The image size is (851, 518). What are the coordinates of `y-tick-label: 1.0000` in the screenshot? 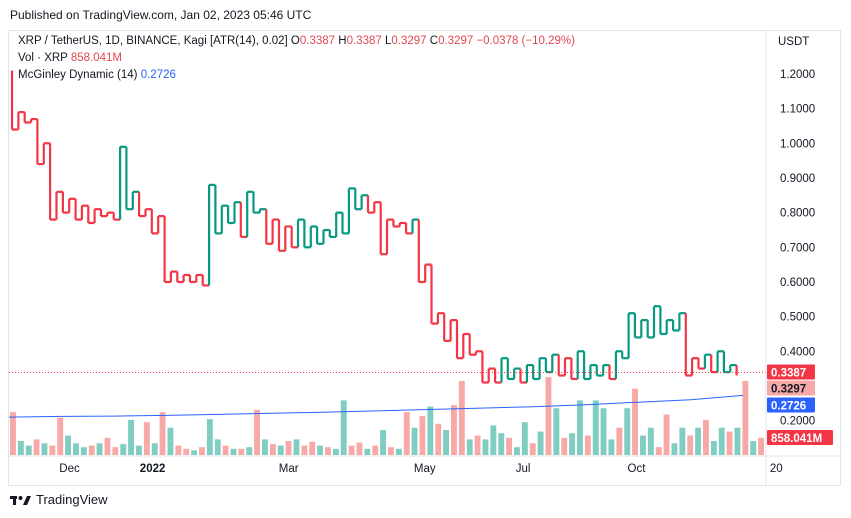 It's located at (797, 144).